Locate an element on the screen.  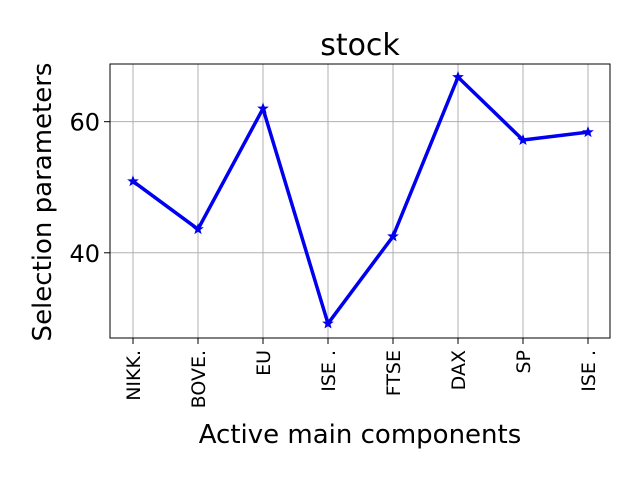
y-axis: 40 60 is located at coordinates (89, 188).